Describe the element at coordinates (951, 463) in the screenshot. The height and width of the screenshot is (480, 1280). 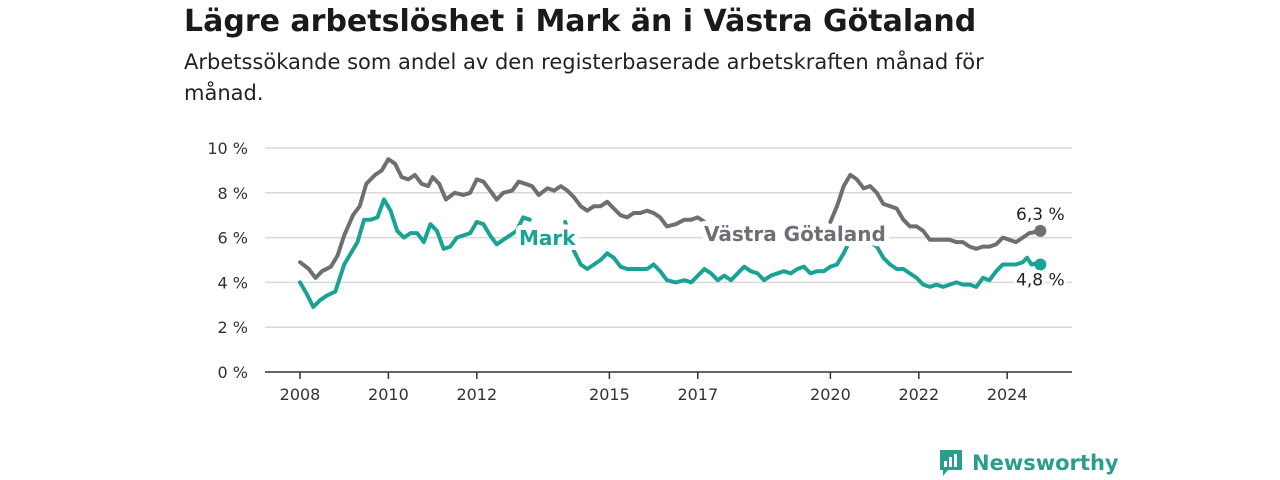
I see `bar-chart-speech-bubble-icon` at that location.